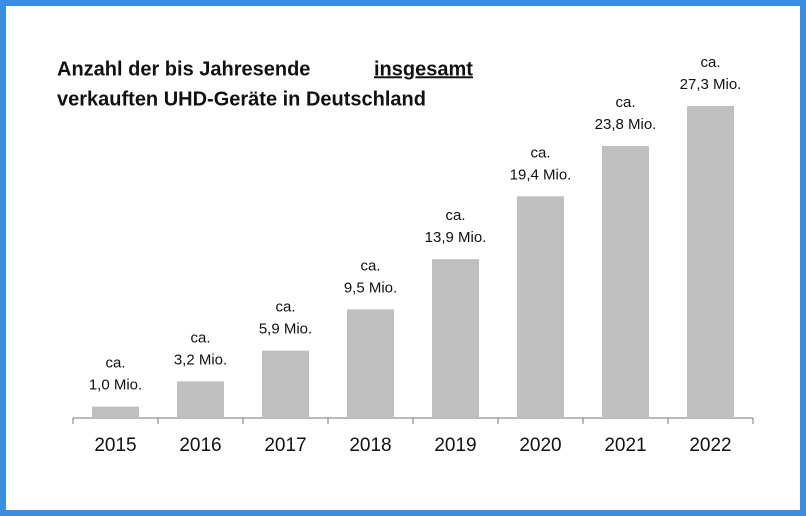  Describe the element at coordinates (370, 445) in the screenshot. I see `x-tick-label: 2018` at that location.